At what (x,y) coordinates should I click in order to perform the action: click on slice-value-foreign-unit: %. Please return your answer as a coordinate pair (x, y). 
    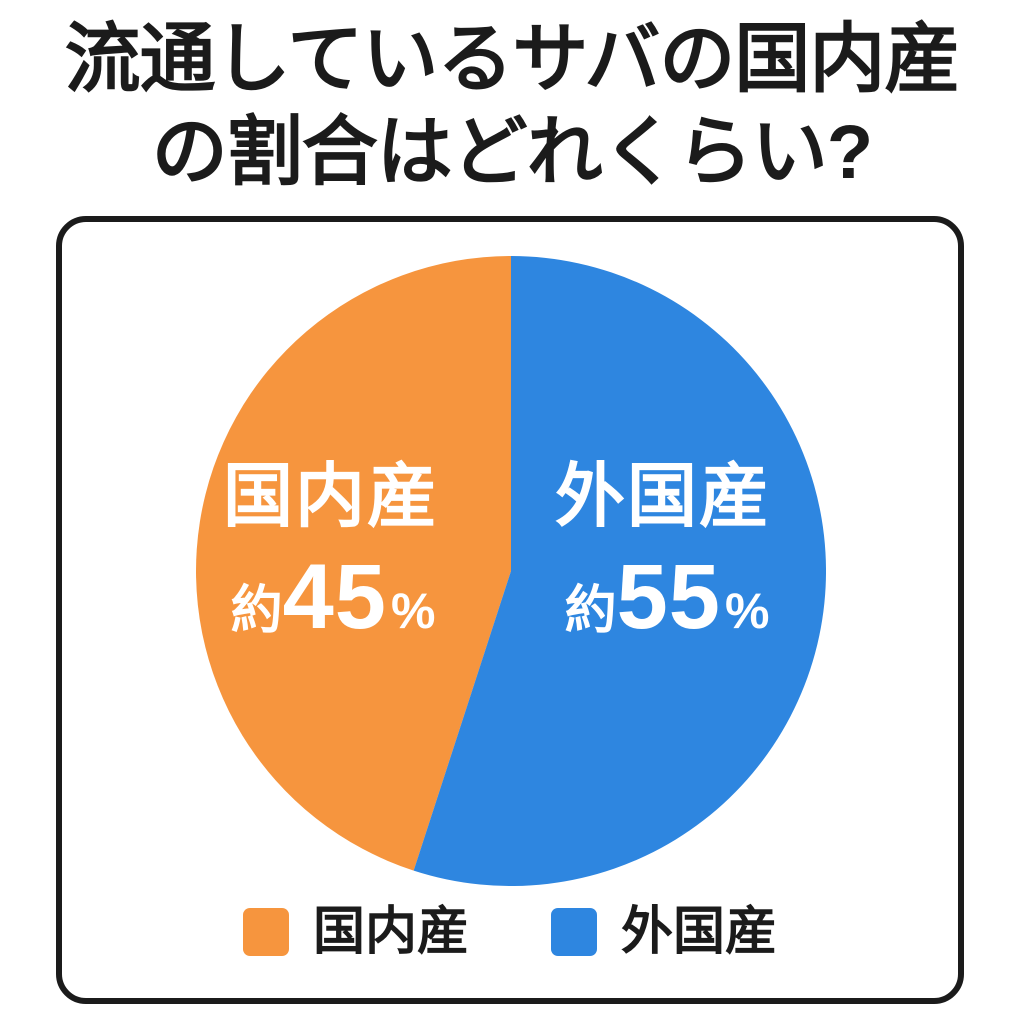
    Looking at the image, I should click on (747, 611).